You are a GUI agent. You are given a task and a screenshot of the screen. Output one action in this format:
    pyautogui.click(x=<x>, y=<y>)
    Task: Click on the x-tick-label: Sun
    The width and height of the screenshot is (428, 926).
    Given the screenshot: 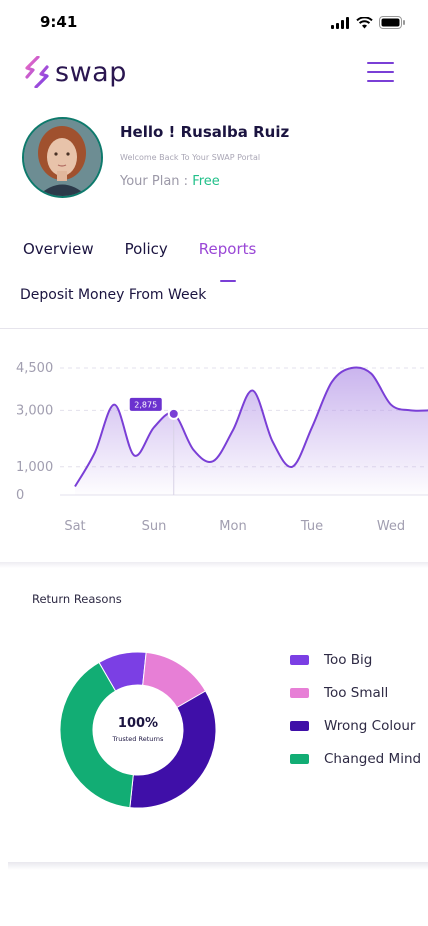 What is the action you would take?
    pyautogui.click(x=154, y=526)
    